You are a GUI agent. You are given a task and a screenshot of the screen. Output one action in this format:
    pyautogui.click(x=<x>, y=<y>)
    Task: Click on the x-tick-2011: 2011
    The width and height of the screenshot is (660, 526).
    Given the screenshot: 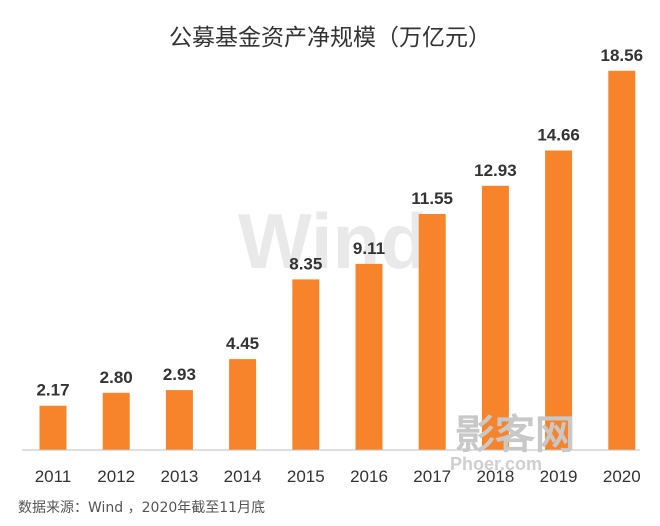 What is the action you would take?
    pyautogui.click(x=53, y=476)
    